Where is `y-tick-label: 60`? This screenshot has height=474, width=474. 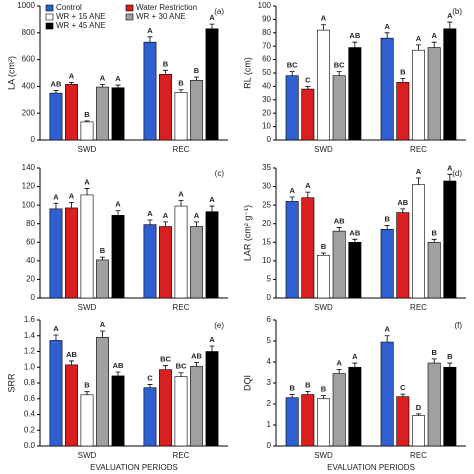
y-tick-label: 60 is located at coordinates (30, 241).